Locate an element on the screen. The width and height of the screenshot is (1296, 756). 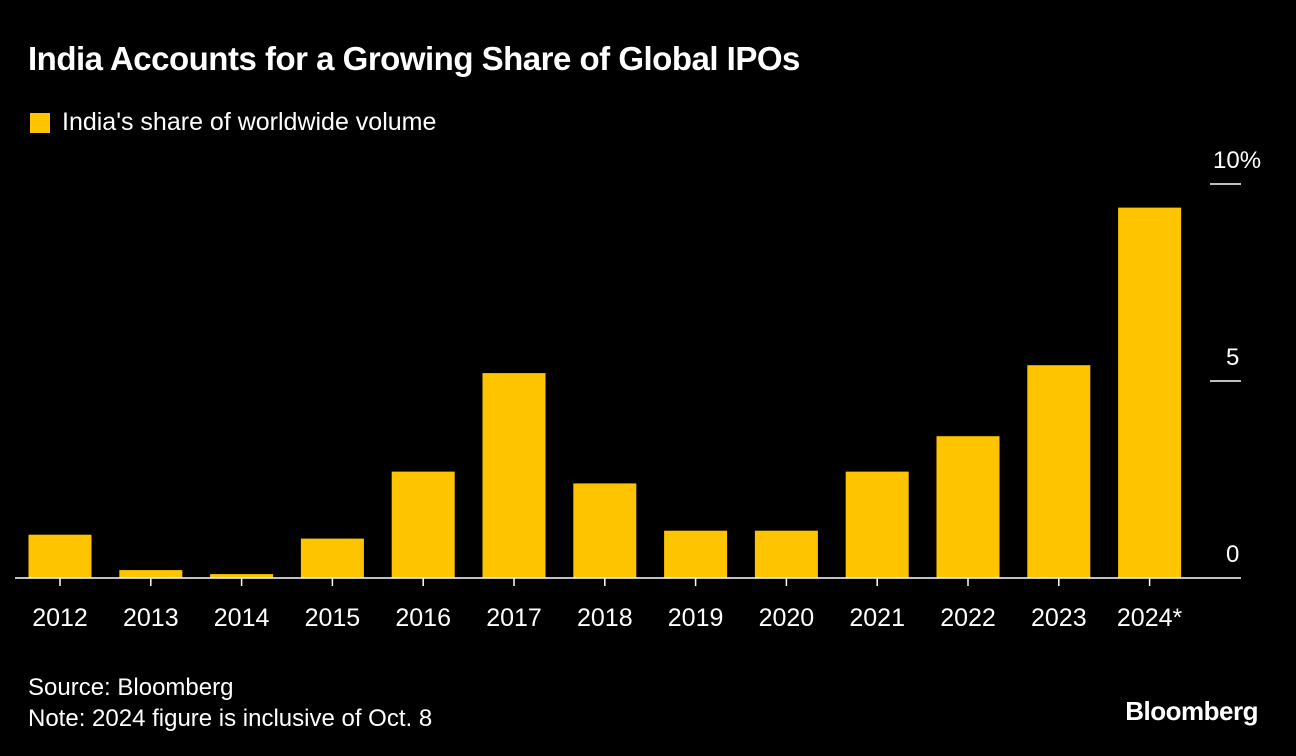
y-tick-label: 10% is located at coordinates (1237, 160).